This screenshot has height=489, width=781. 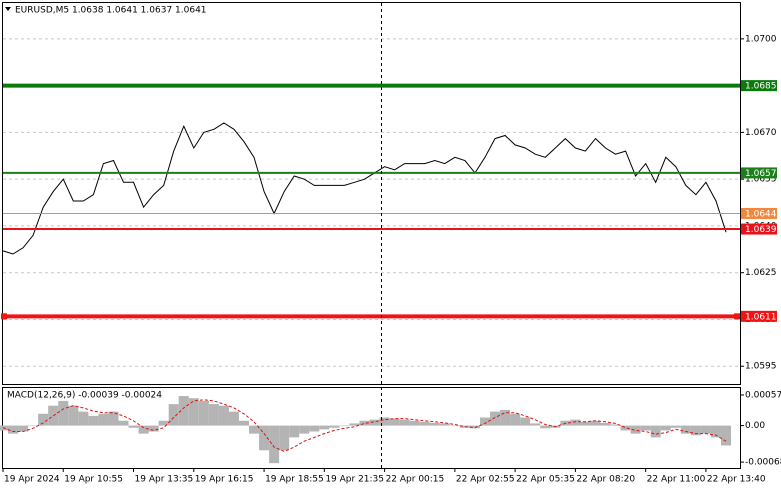 What do you see at coordinates (761, 39) in the screenshot?
I see `y-tick-label: 1.0700` at bounding box center [761, 39].